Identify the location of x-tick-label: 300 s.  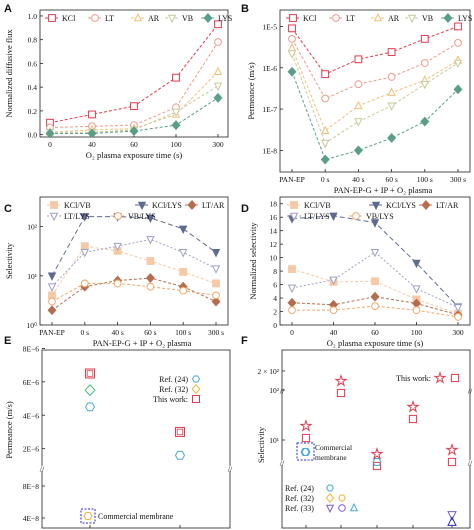
(216, 332).